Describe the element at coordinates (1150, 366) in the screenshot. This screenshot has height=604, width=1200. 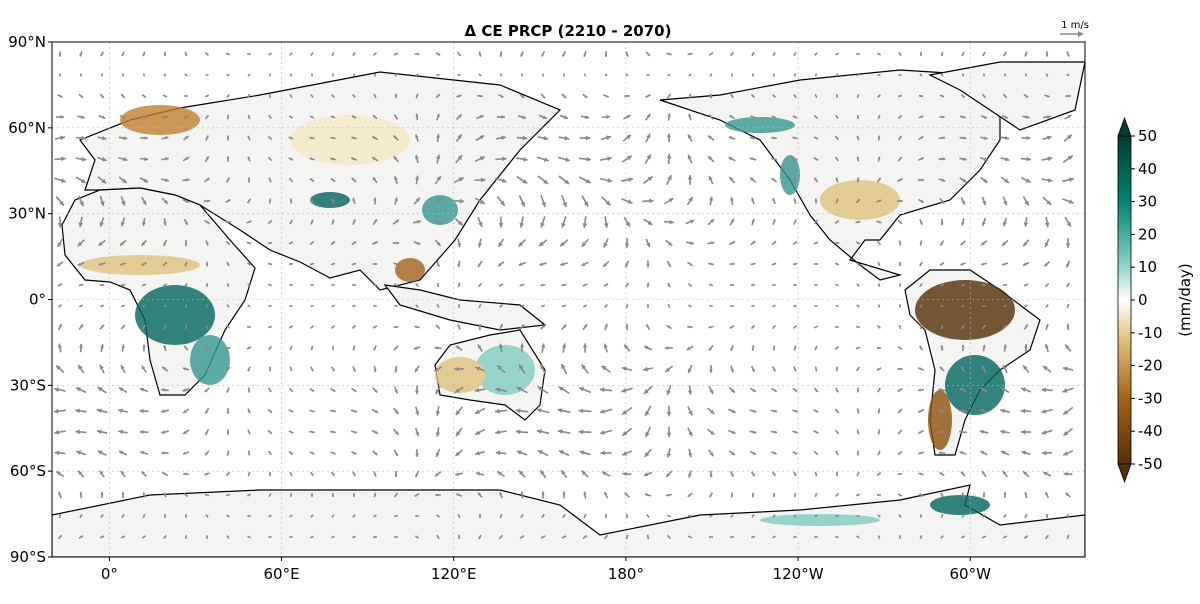
I see `colorbar-tick-label: -20` at that location.